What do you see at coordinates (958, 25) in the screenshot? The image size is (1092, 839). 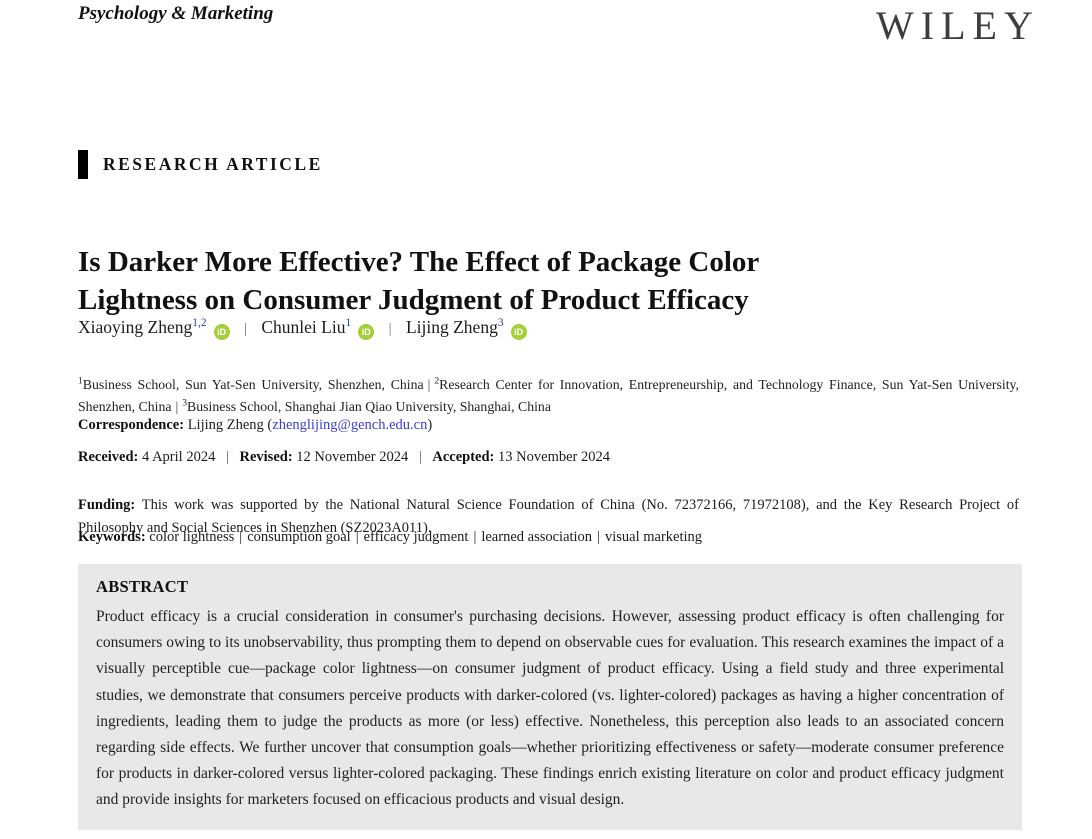 I see `wiley-logo: WILEY` at bounding box center [958, 25].